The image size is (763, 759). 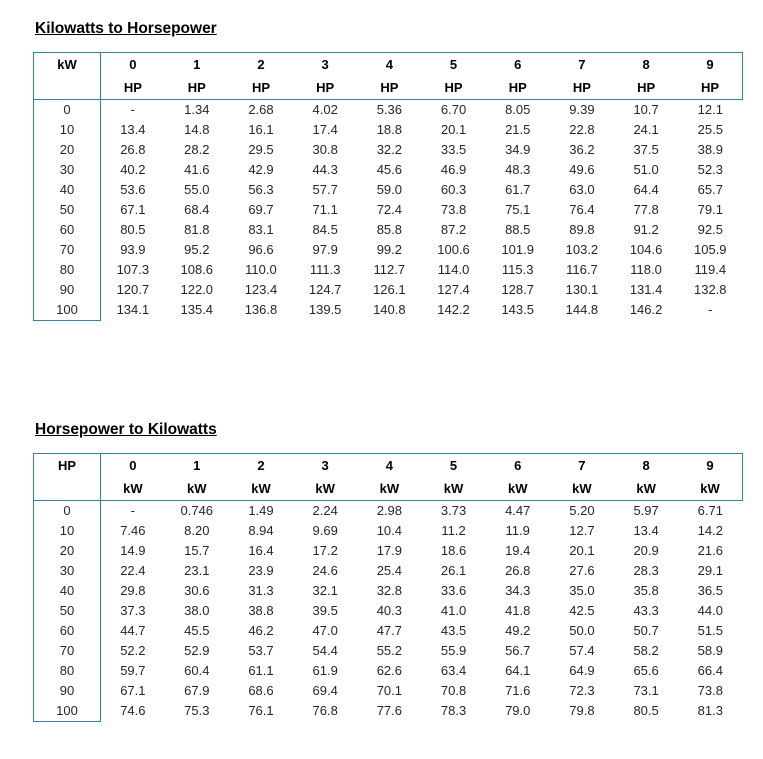 I want to click on value-cell: 73.8, so click(x=453, y=209).